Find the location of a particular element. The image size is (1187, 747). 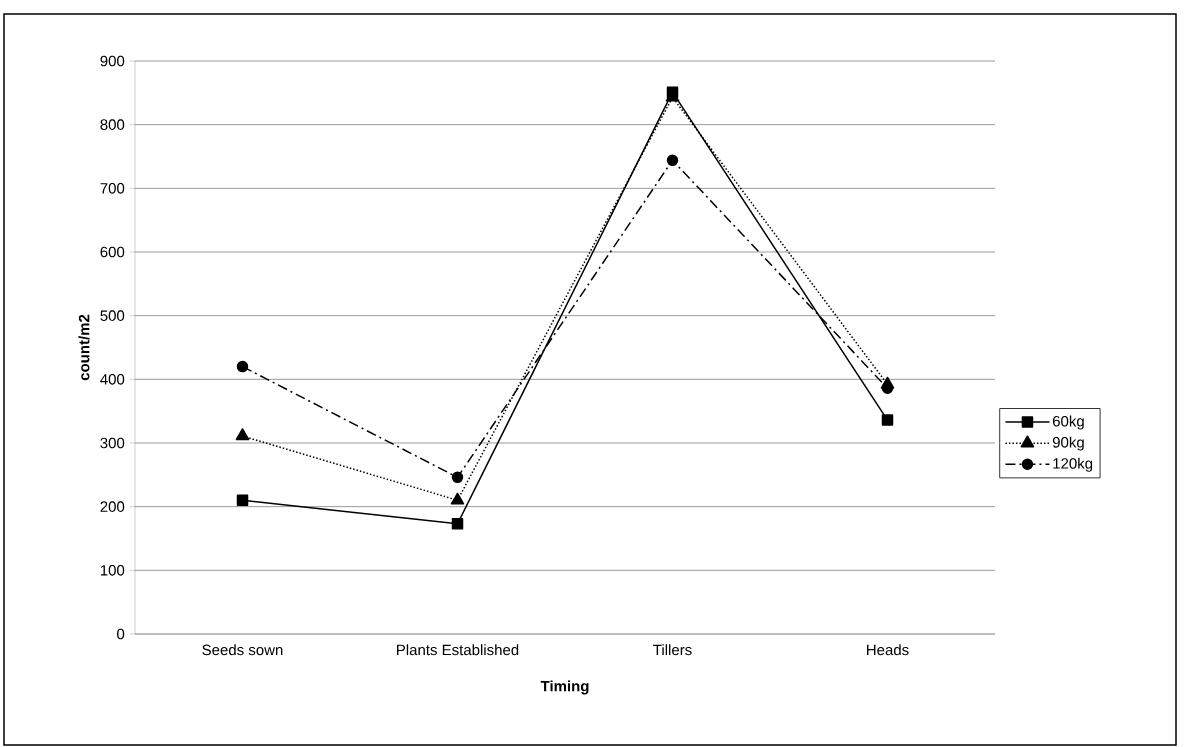

legend-label: 60kg is located at coordinates (1068, 422).